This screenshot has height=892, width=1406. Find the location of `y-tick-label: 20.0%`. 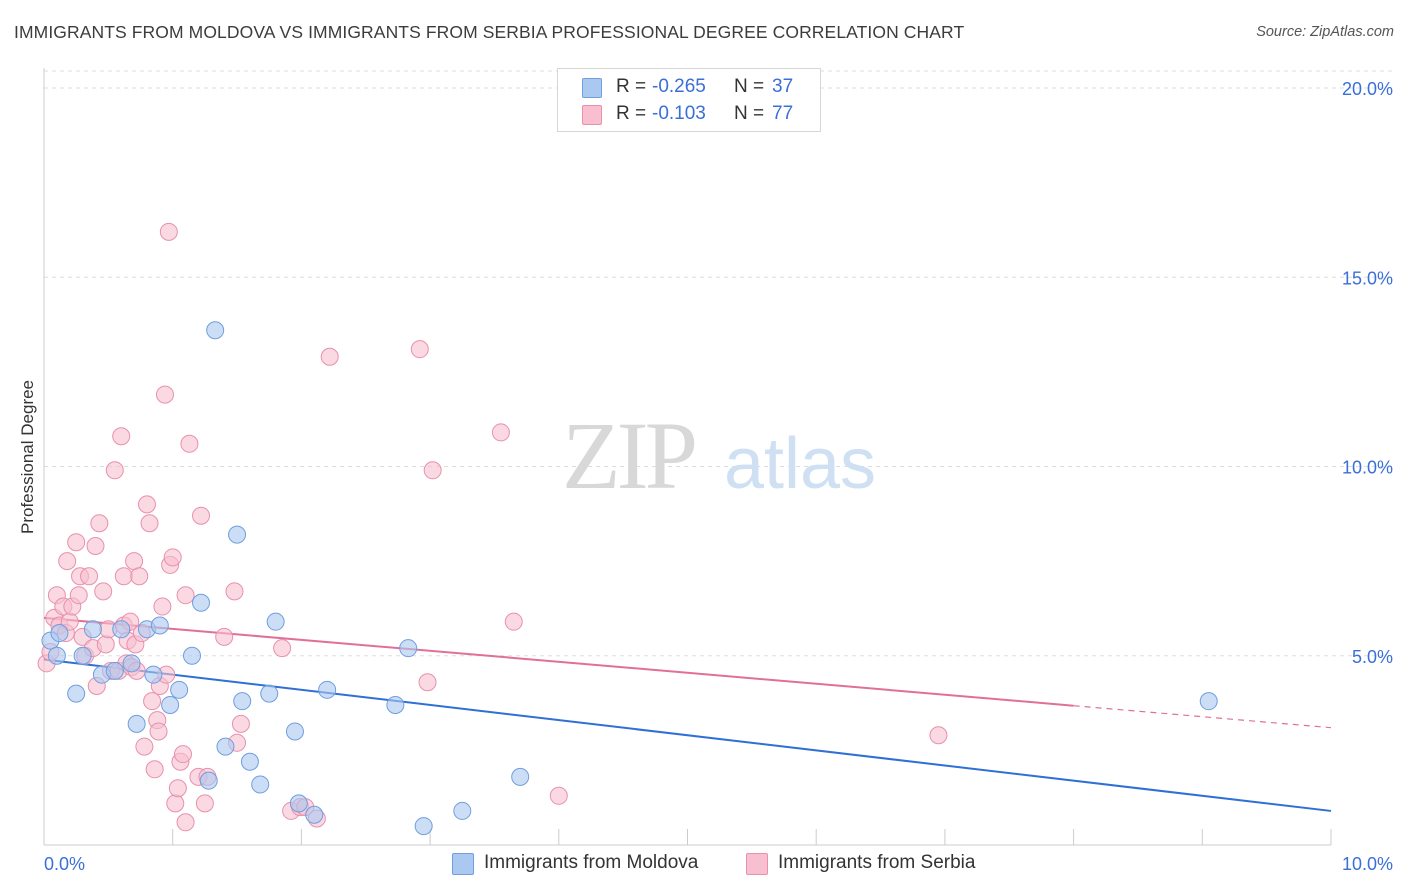

y-tick-label: 20.0% is located at coordinates (1367, 89).